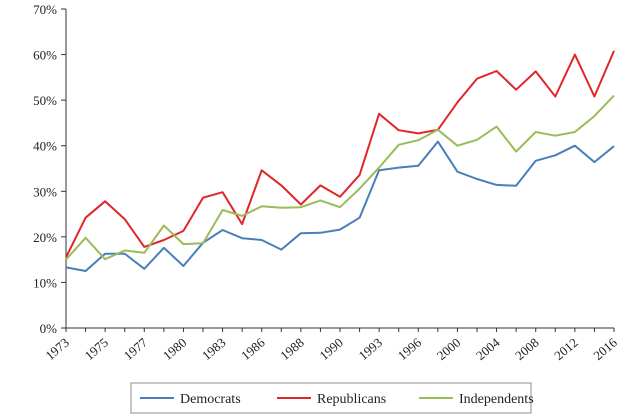  Describe the element at coordinates (253, 348) in the screenshot. I see `x-tick-label: 1986` at that location.